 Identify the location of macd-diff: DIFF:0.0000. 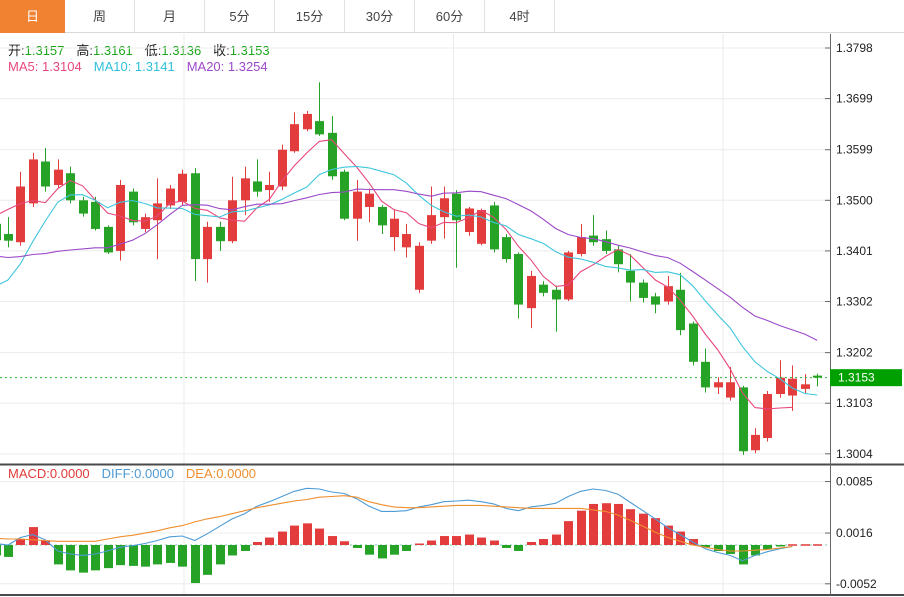
(138, 473).